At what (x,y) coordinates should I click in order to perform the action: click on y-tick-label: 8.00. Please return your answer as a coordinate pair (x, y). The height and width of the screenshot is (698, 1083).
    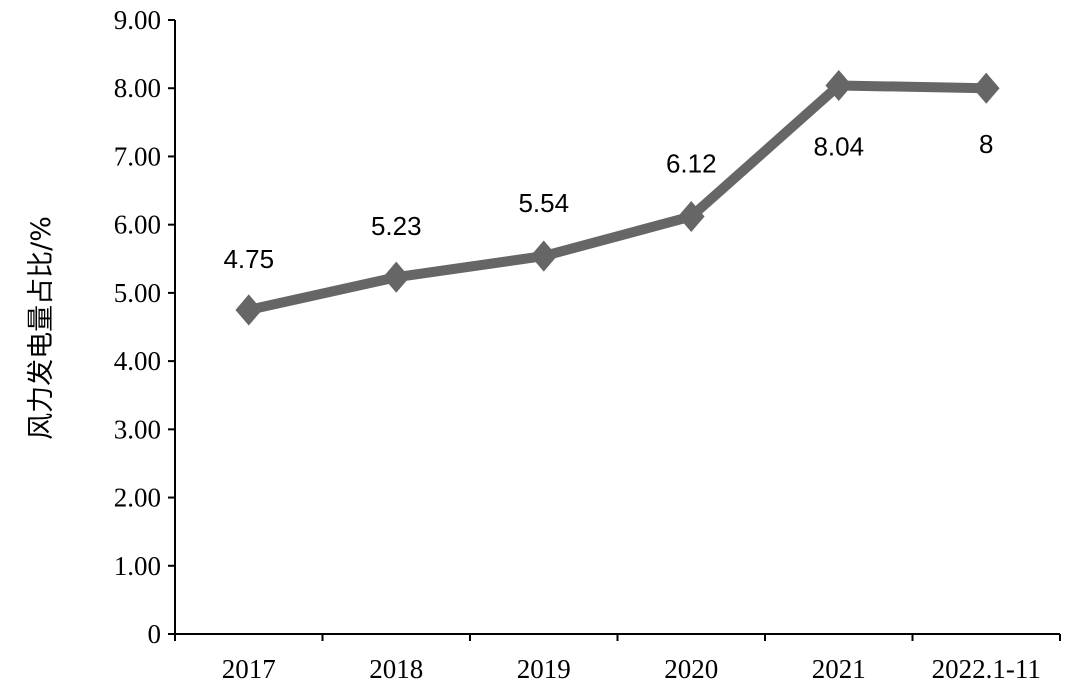
    Looking at the image, I should click on (137, 88).